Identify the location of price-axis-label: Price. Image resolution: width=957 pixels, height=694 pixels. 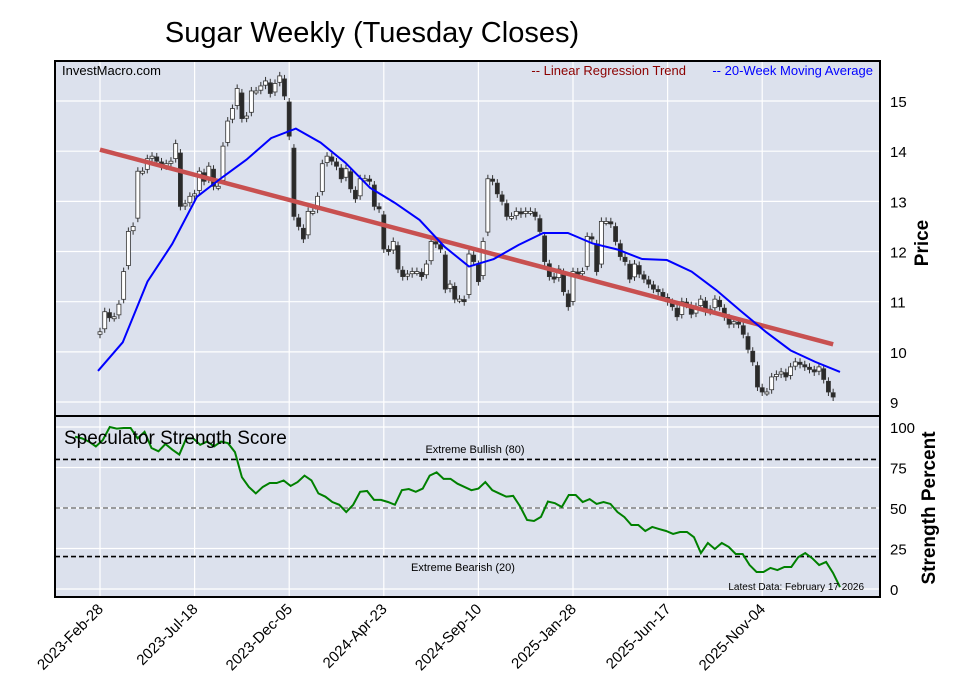
(922, 243).